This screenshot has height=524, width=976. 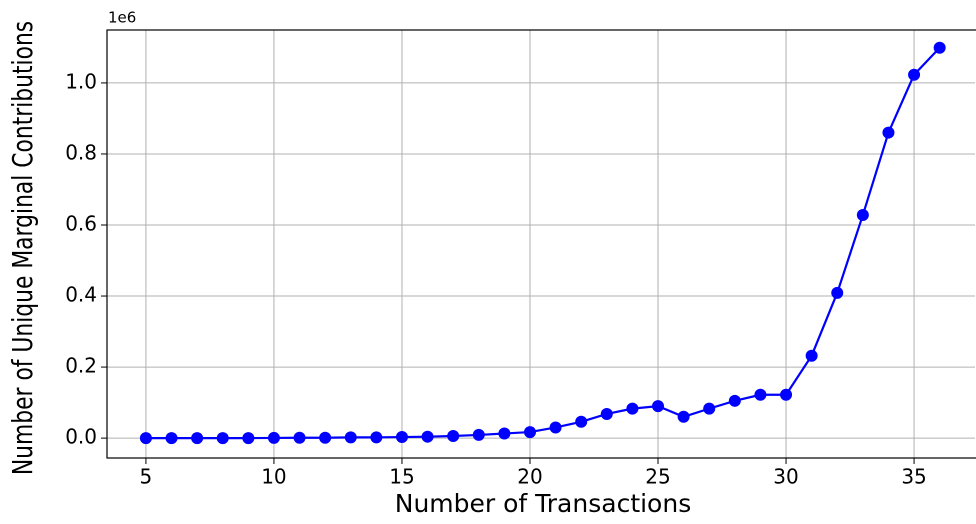 I want to click on x-tick-label: 35, so click(x=913, y=477).